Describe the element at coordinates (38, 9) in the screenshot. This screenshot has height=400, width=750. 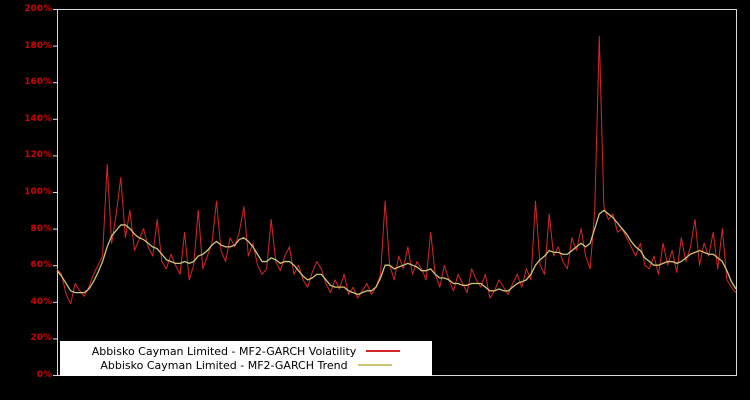
I see `y-tick-label: 200%` at that location.